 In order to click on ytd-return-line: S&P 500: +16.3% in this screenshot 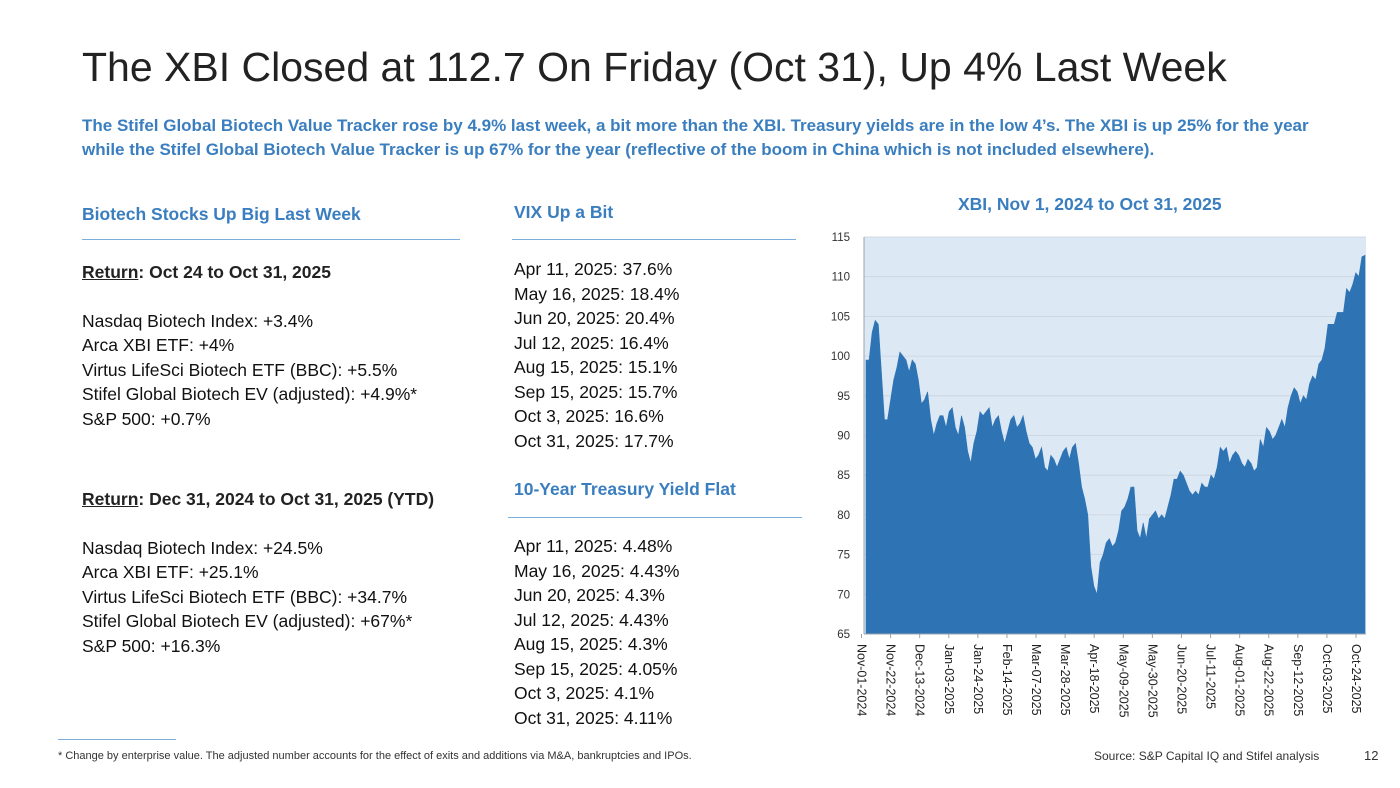, I will do `click(151, 645)`.